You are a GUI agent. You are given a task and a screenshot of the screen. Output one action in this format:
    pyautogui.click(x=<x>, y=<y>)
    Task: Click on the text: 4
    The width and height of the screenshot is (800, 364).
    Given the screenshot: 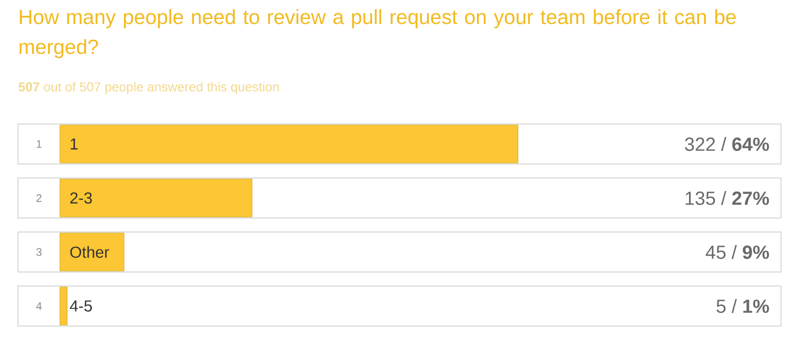 What is the action you would take?
    pyautogui.click(x=39, y=306)
    